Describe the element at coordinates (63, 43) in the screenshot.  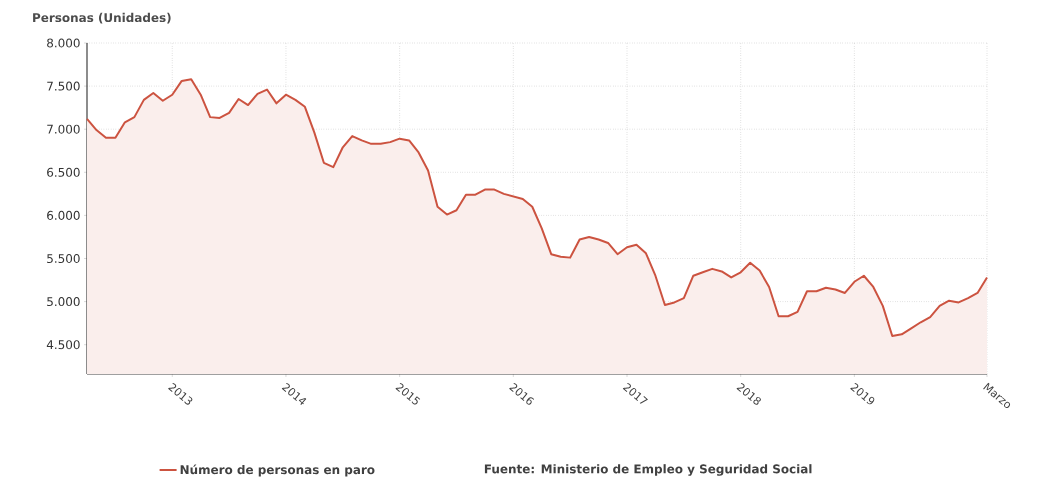
I see `y-tick-label: 8.000` at that location.